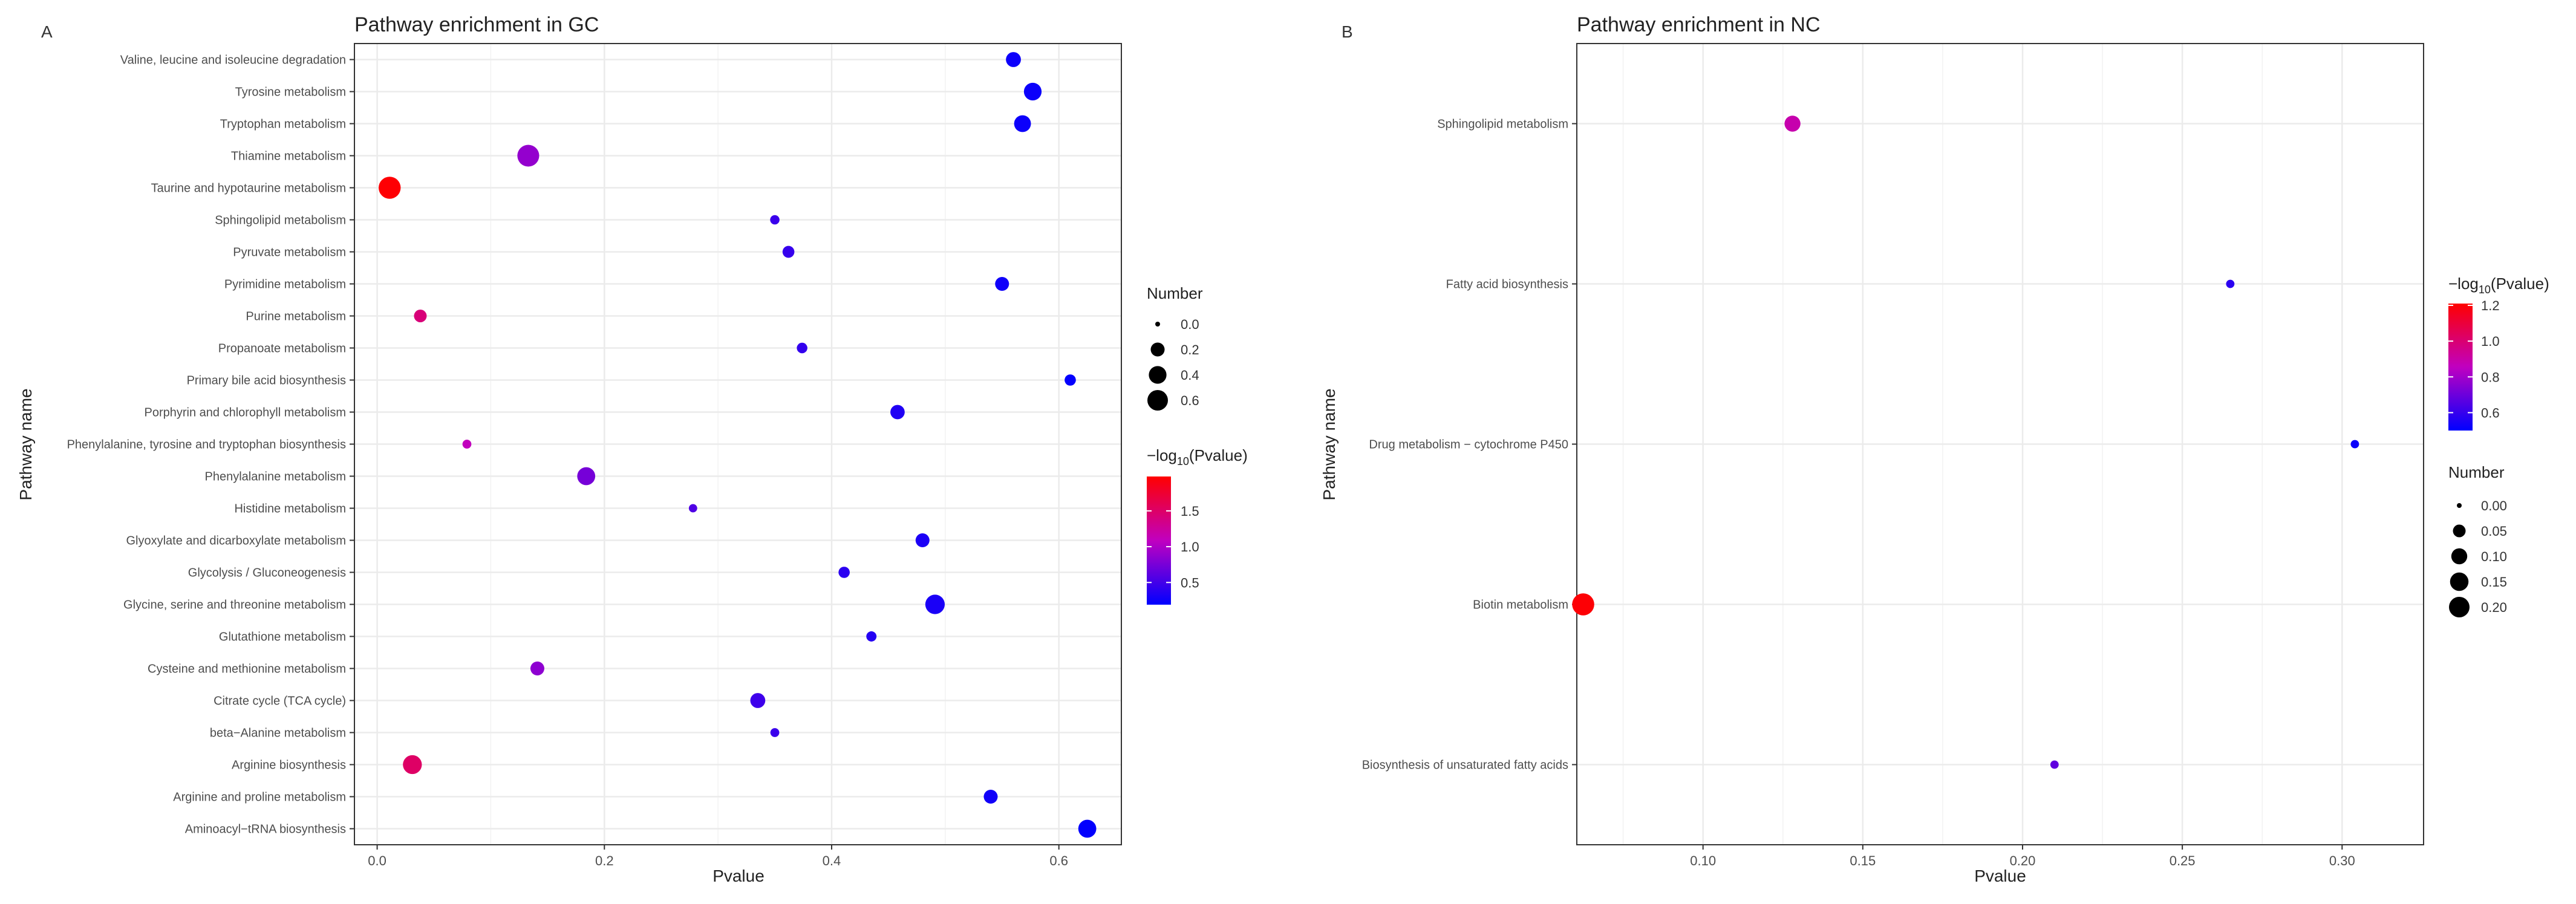 The image size is (2576, 904). What do you see at coordinates (1190, 375) in the screenshot?
I see `legend-size-label: 0.4` at bounding box center [1190, 375].